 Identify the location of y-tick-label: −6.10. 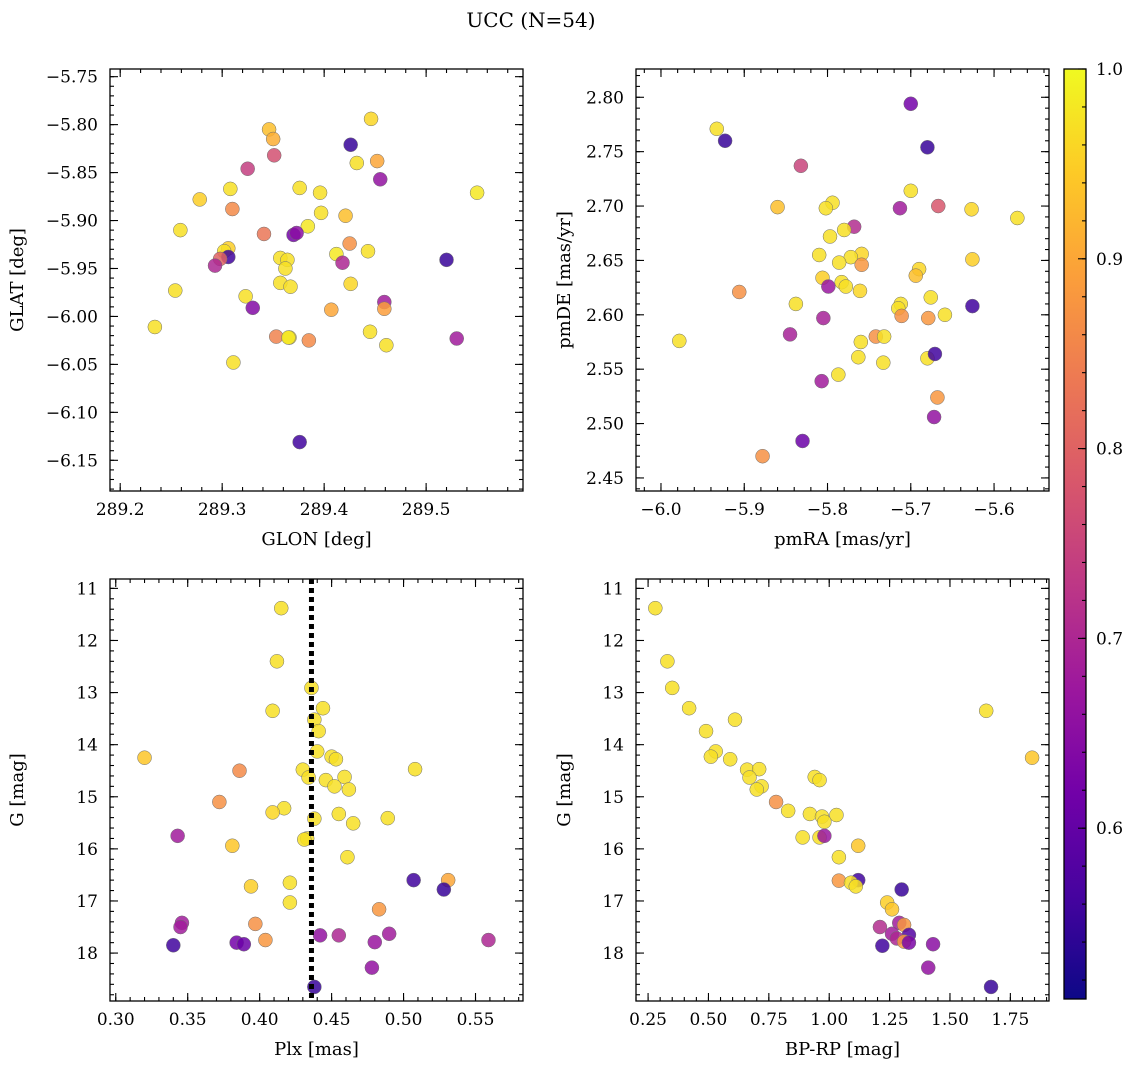
(72, 413).